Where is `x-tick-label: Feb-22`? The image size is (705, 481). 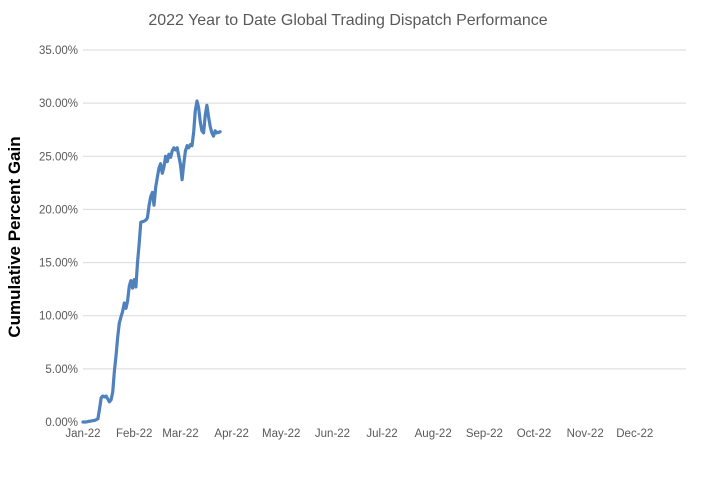 x-tick-label: Feb-22 is located at coordinates (134, 434).